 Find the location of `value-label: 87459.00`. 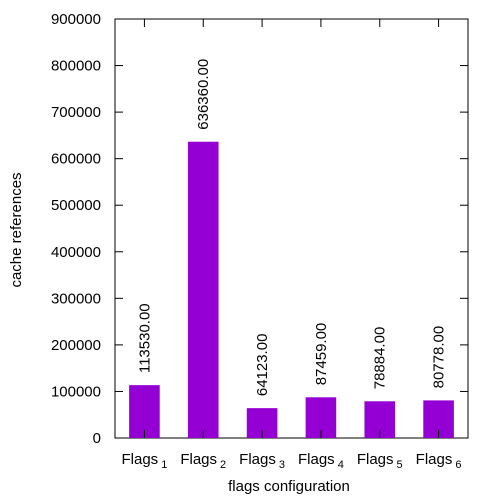

value-label: 87459.00 is located at coordinates (321, 354).